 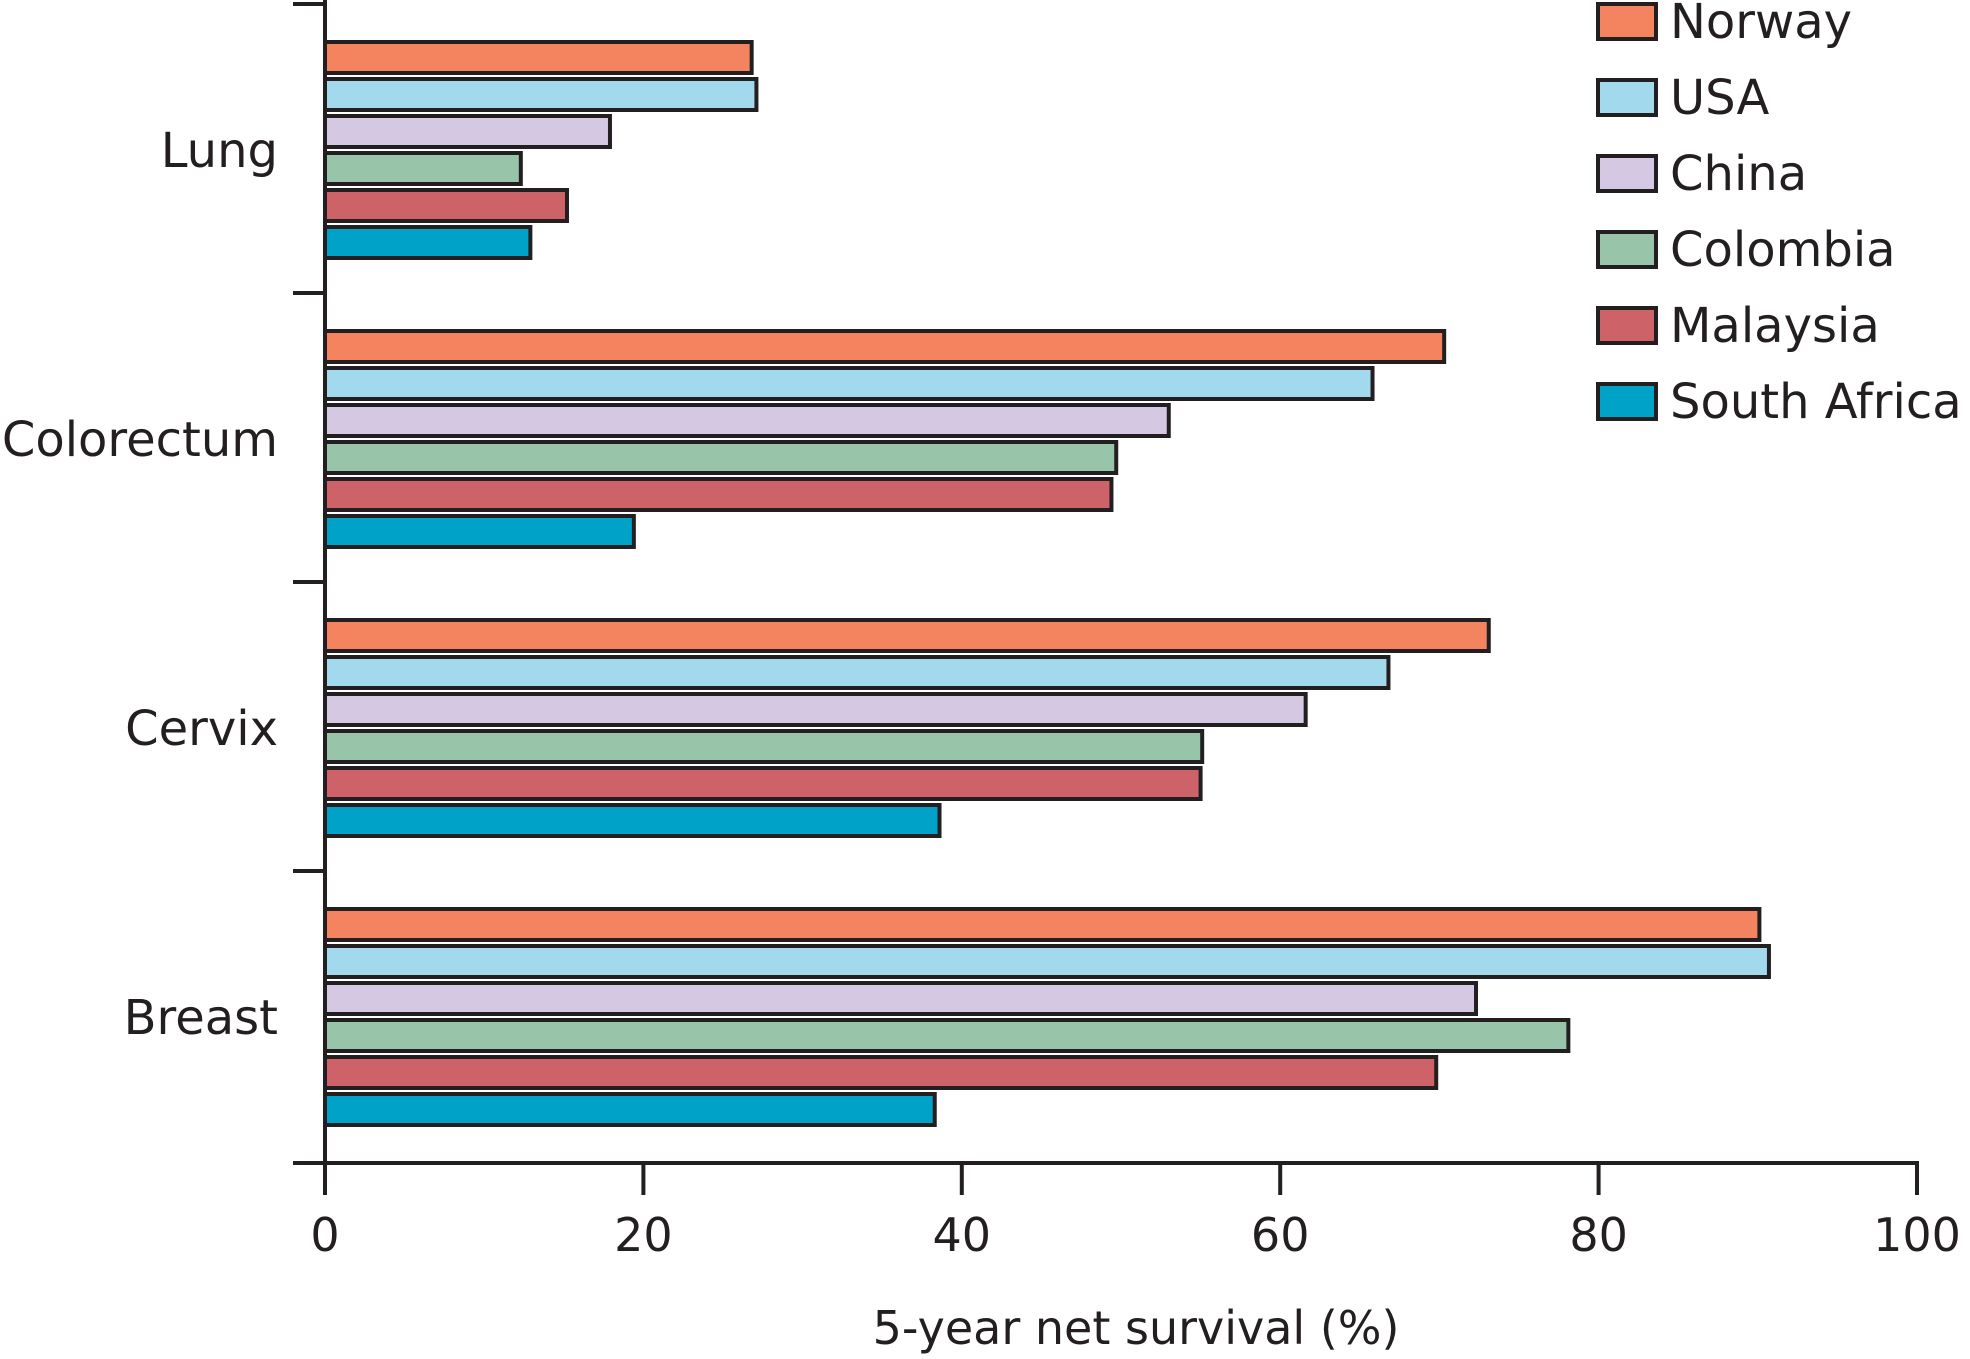 What do you see at coordinates (140, 440) in the screenshot?
I see `category-label-colorectum: Colorectum` at bounding box center [140, 440].